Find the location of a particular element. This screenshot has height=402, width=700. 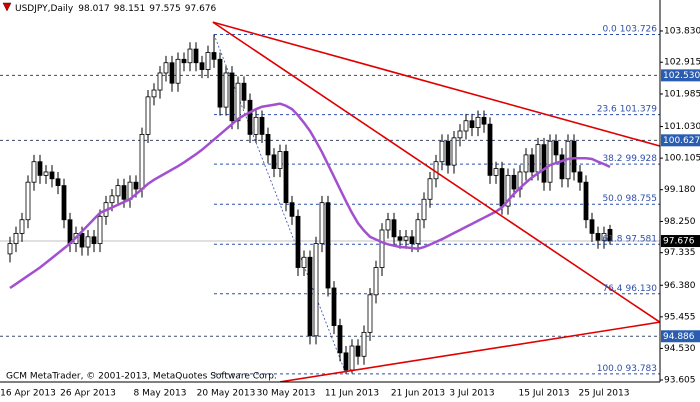

x-tick-label: 21 Jun 2013 is located at coordinates (418, 394).